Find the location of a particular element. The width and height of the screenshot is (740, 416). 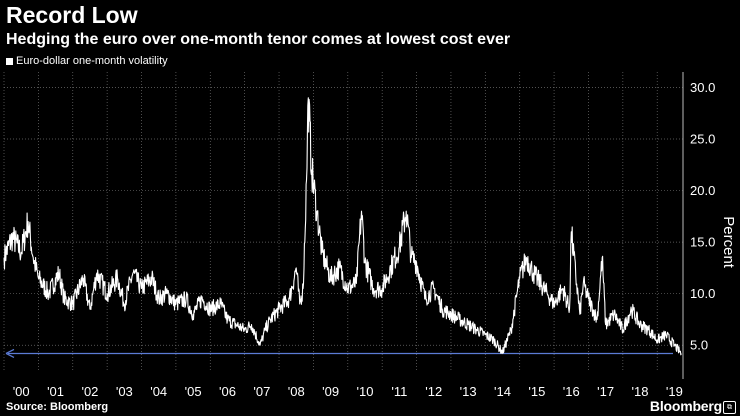

x-tick-label: '09 is located at coordinates (330, 391).